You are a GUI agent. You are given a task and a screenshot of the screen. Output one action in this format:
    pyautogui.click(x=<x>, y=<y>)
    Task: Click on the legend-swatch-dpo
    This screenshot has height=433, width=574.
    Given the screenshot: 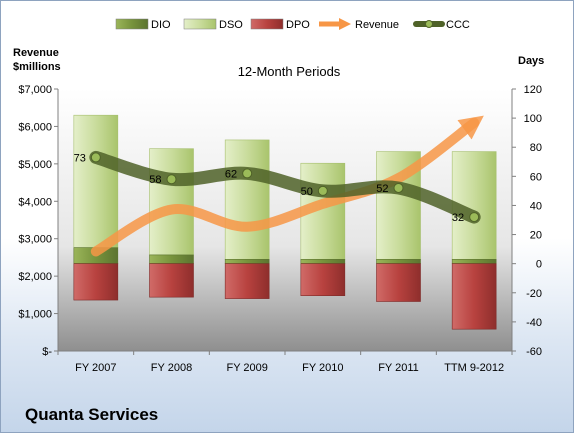 What is the action you would take?
    pyautogui.click(x=267, y=24)
    